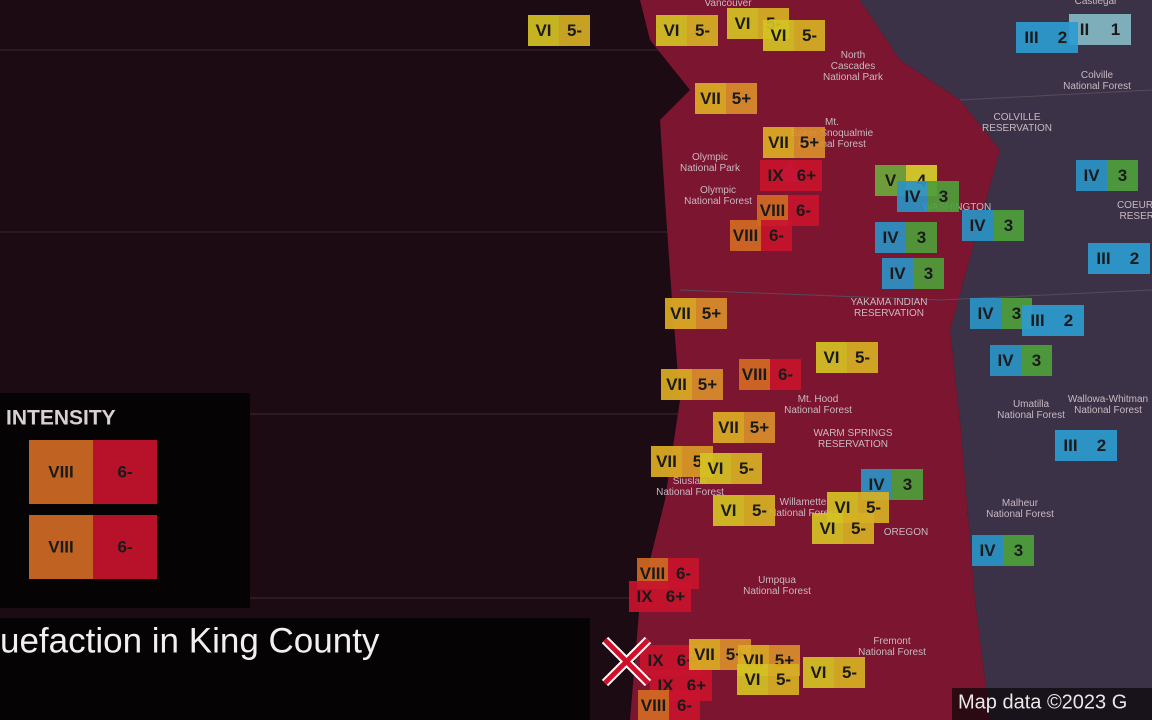 The image size is (1152, 720). Describe the element at coordinates (1017, 128) in the screenshot. I see `map-label: RESERVATION` at that location.